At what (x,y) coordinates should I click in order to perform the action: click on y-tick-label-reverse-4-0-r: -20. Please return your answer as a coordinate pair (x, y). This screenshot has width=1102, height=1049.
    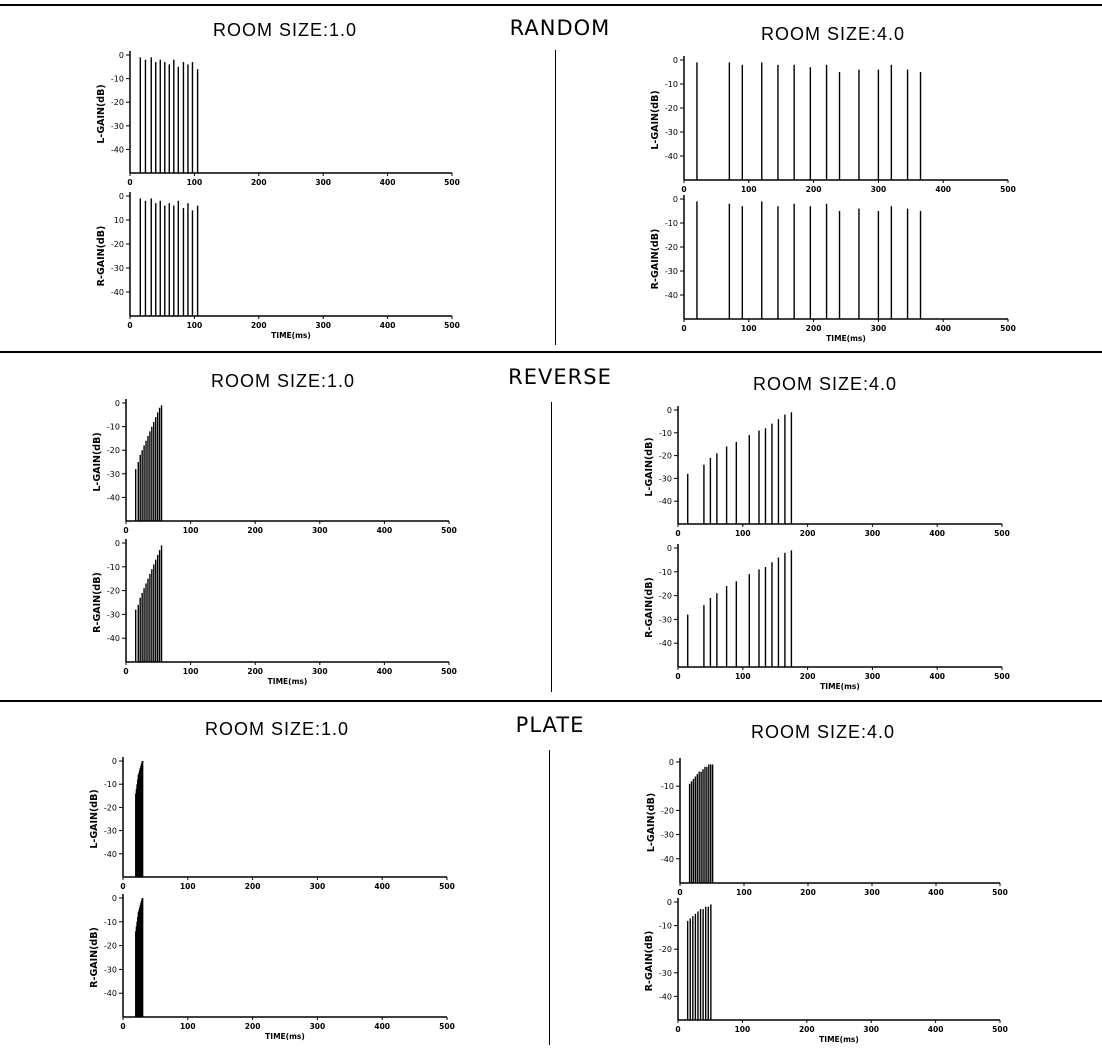
    Looking at the image, I should click on (665, 596).